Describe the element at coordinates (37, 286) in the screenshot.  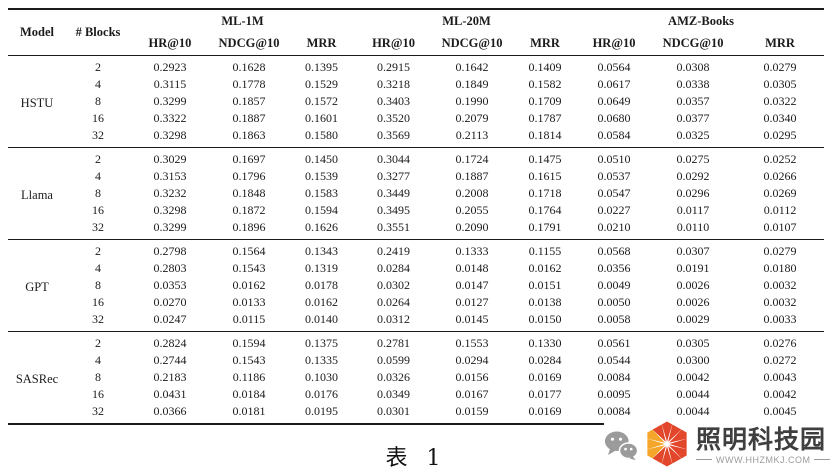
I see `model-name: GPT` at that location.